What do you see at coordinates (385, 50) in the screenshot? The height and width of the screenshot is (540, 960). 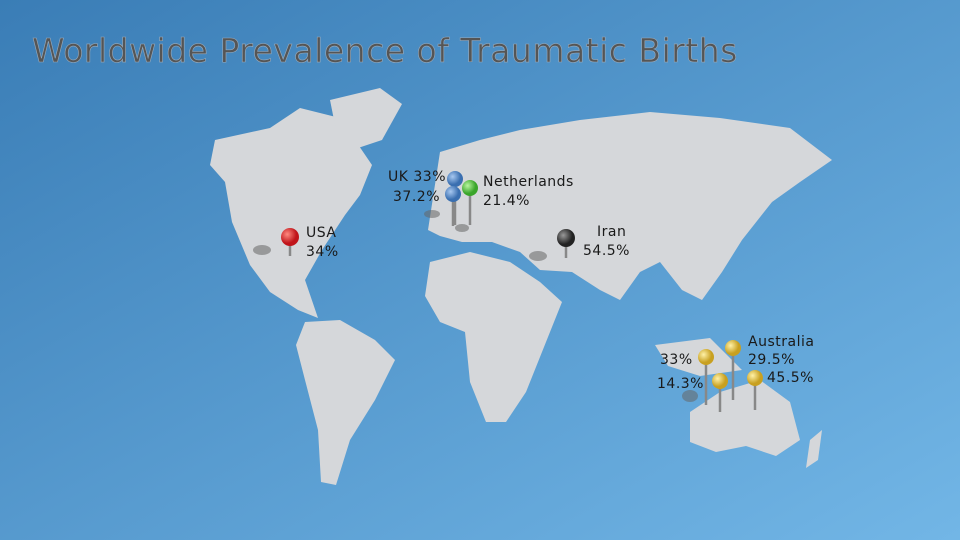 I see `title: Worldwide Prevalence of Traumatic Births` at bounding box center [385, 50].